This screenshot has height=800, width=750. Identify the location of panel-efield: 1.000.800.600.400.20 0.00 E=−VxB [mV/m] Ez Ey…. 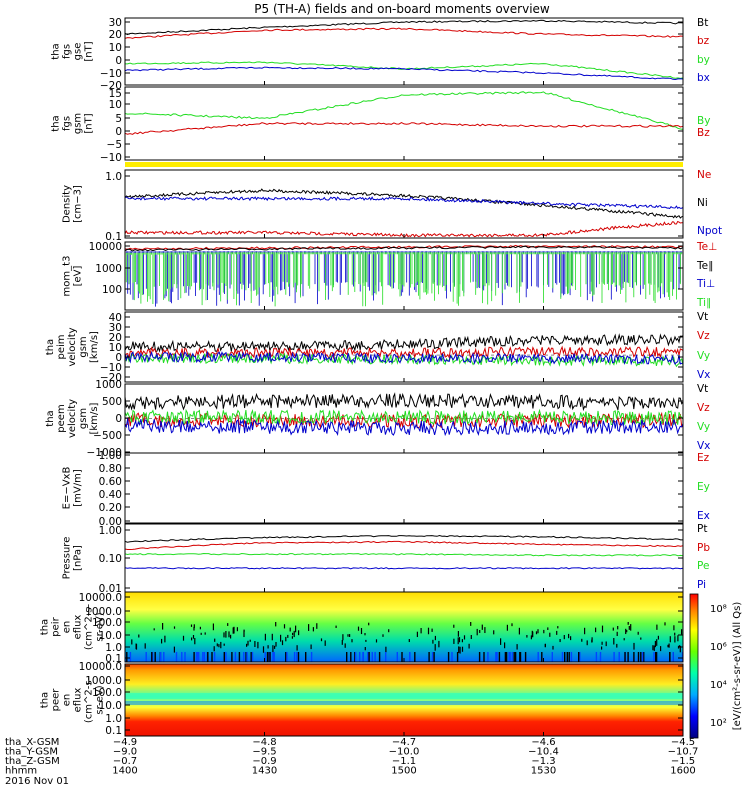
(386, 489).